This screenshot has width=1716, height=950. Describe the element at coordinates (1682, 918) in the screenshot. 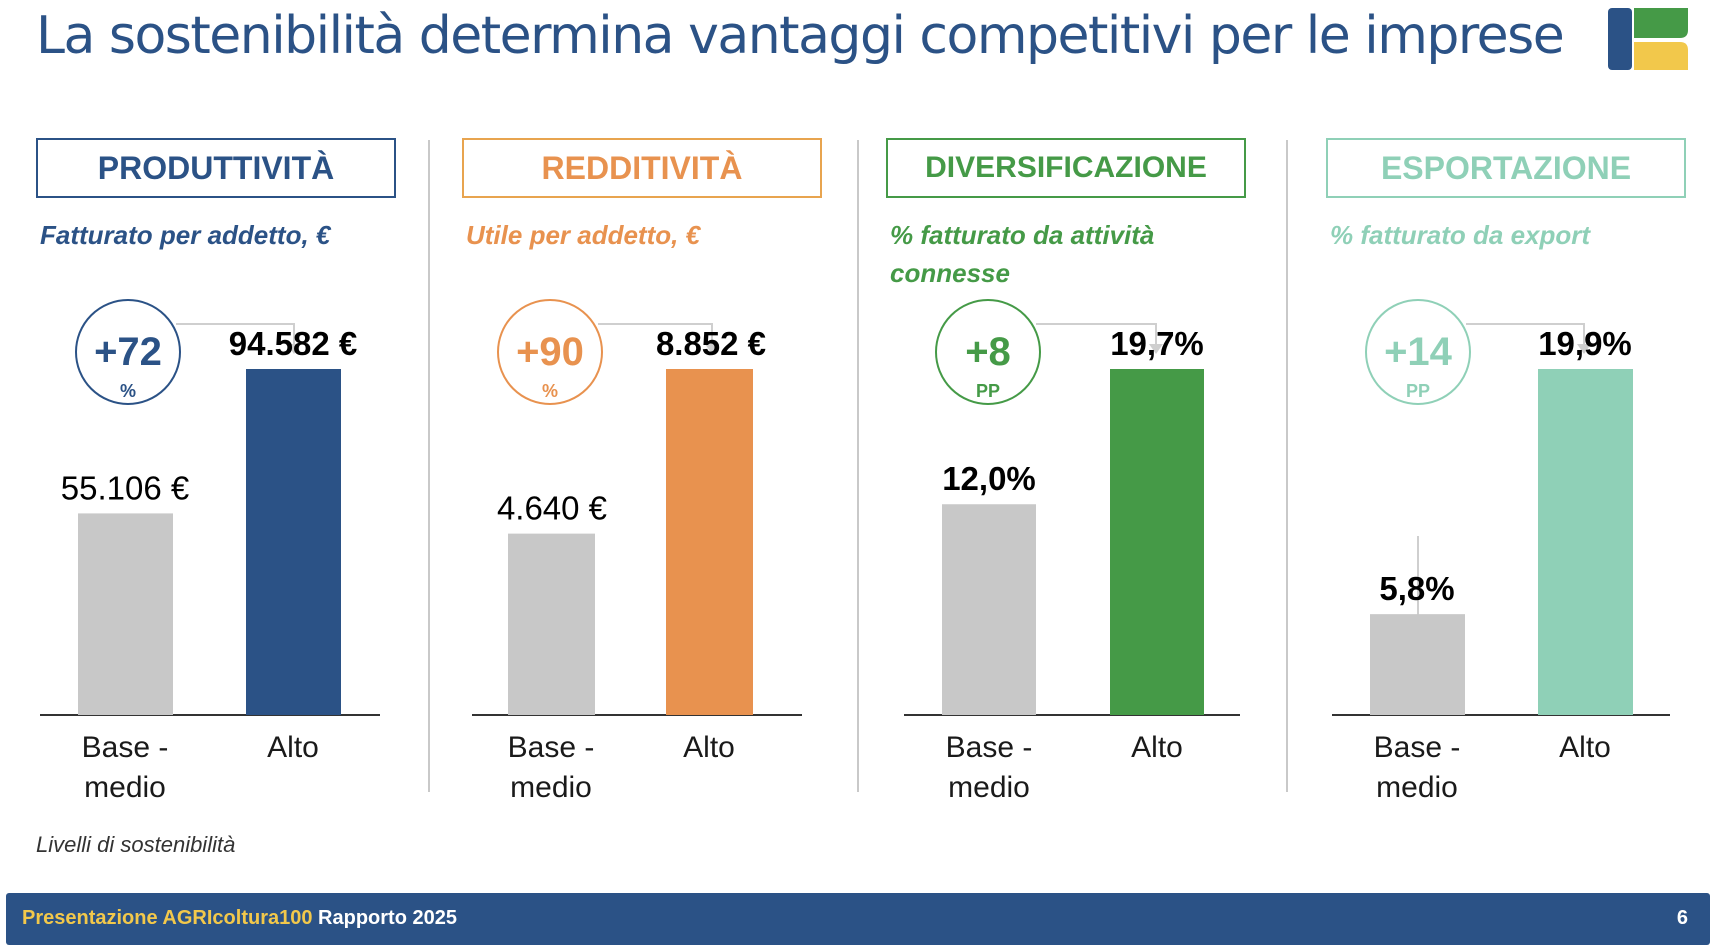

I see `page-number: 6` at that location.